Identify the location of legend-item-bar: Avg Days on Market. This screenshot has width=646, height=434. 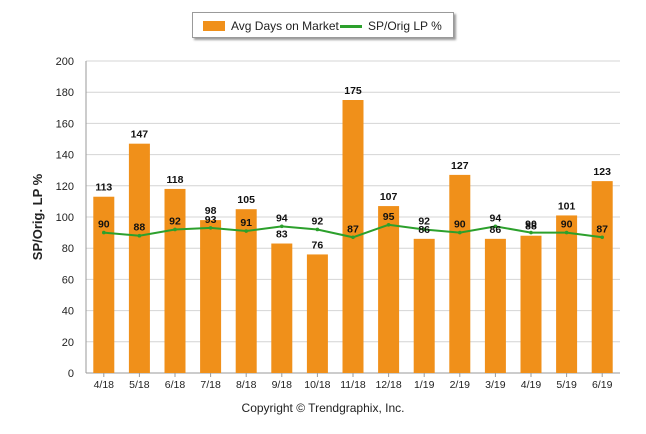
(271, 26).